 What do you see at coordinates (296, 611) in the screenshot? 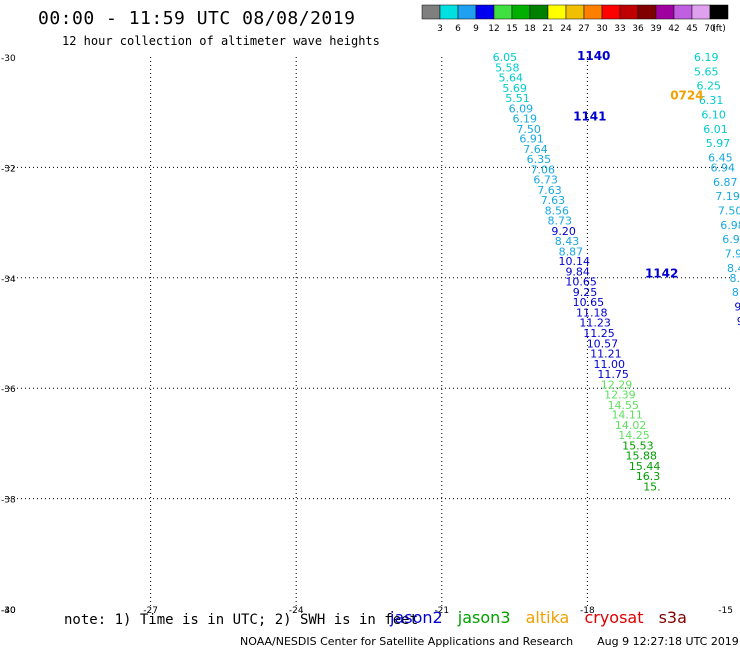
I see `x-tick-label: -24` at bounding box center [296, 611].